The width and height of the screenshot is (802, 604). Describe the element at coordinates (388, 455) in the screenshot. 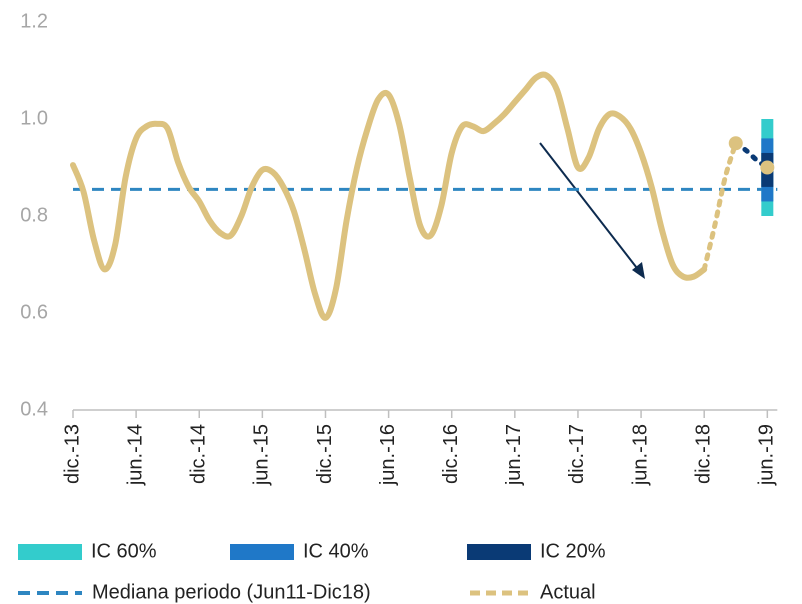

I see `x-tick-label: jun.-16` at that location.